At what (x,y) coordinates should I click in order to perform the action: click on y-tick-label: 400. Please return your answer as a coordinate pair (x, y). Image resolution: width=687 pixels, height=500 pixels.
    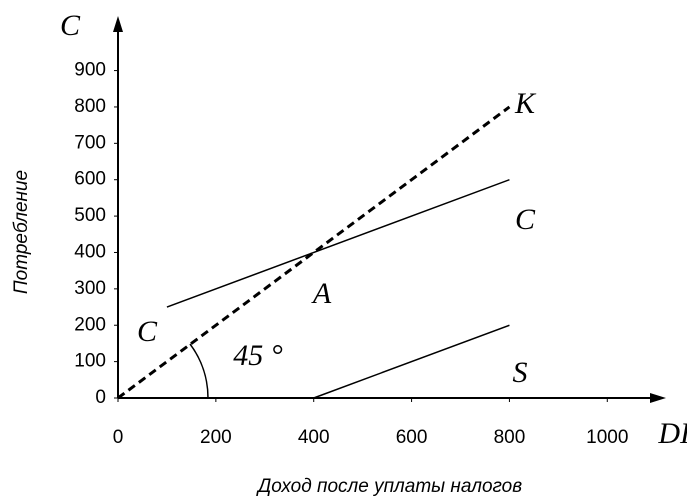
    Looking at the image, I should click on (90, 251).